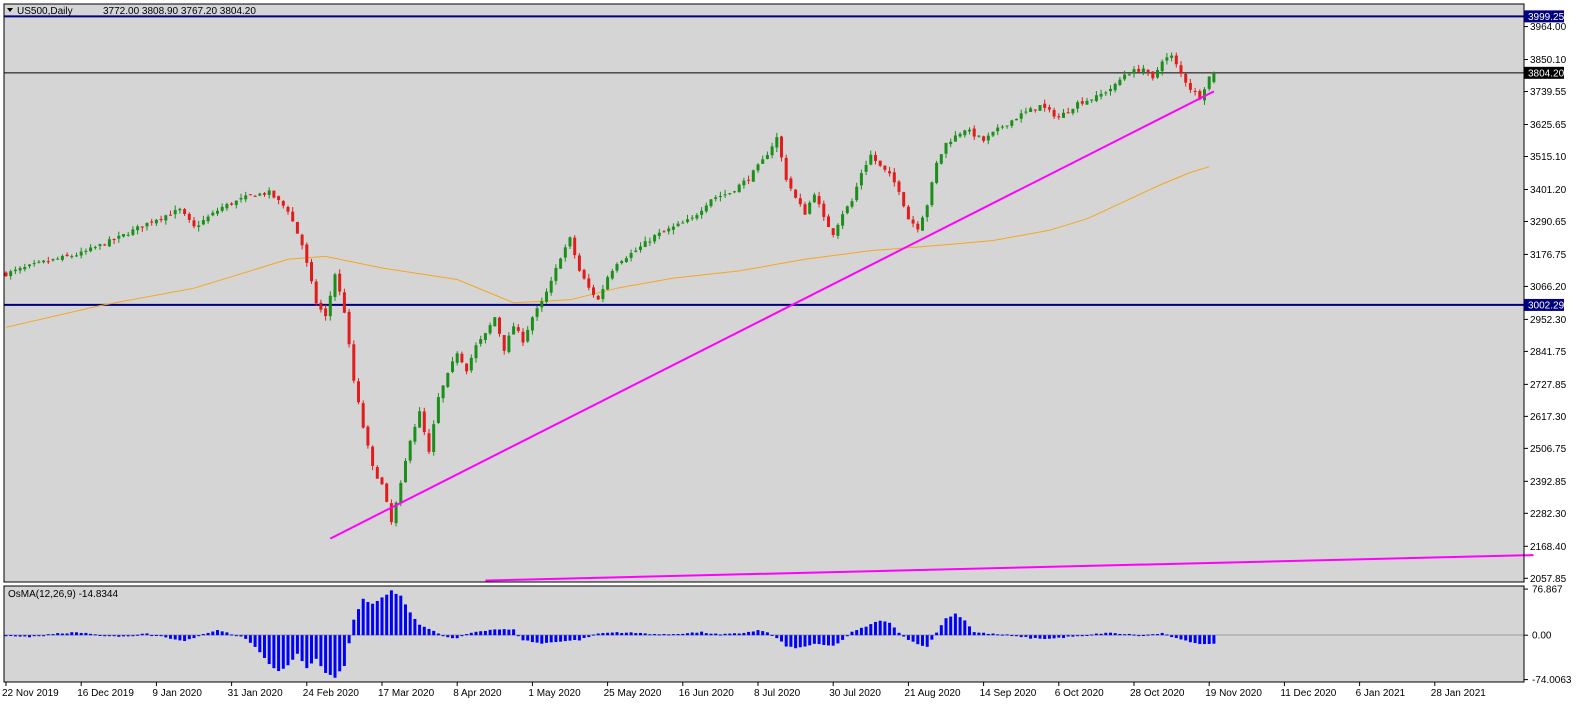  I want to click on price-tick-label: 3739.55, so click(1548, 92).